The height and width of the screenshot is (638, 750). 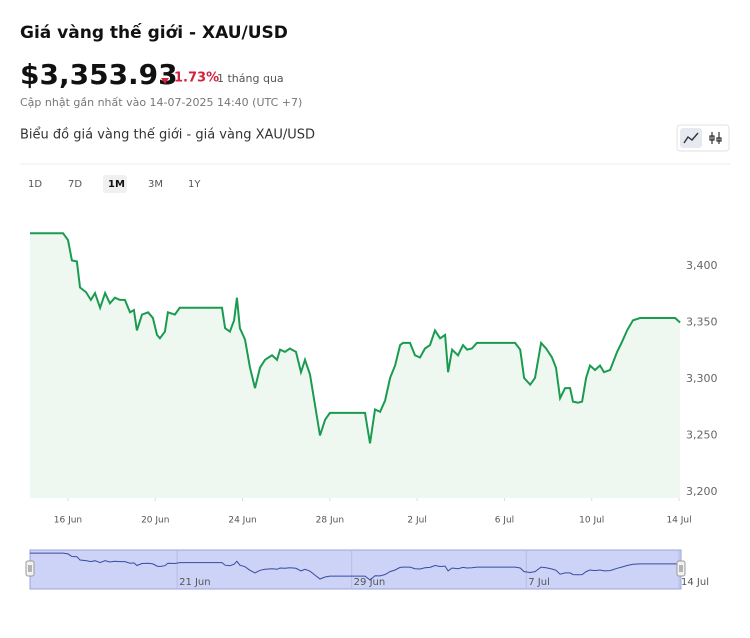 I want to click on y-tick-label: 3,200, so click(x=702, y=491).